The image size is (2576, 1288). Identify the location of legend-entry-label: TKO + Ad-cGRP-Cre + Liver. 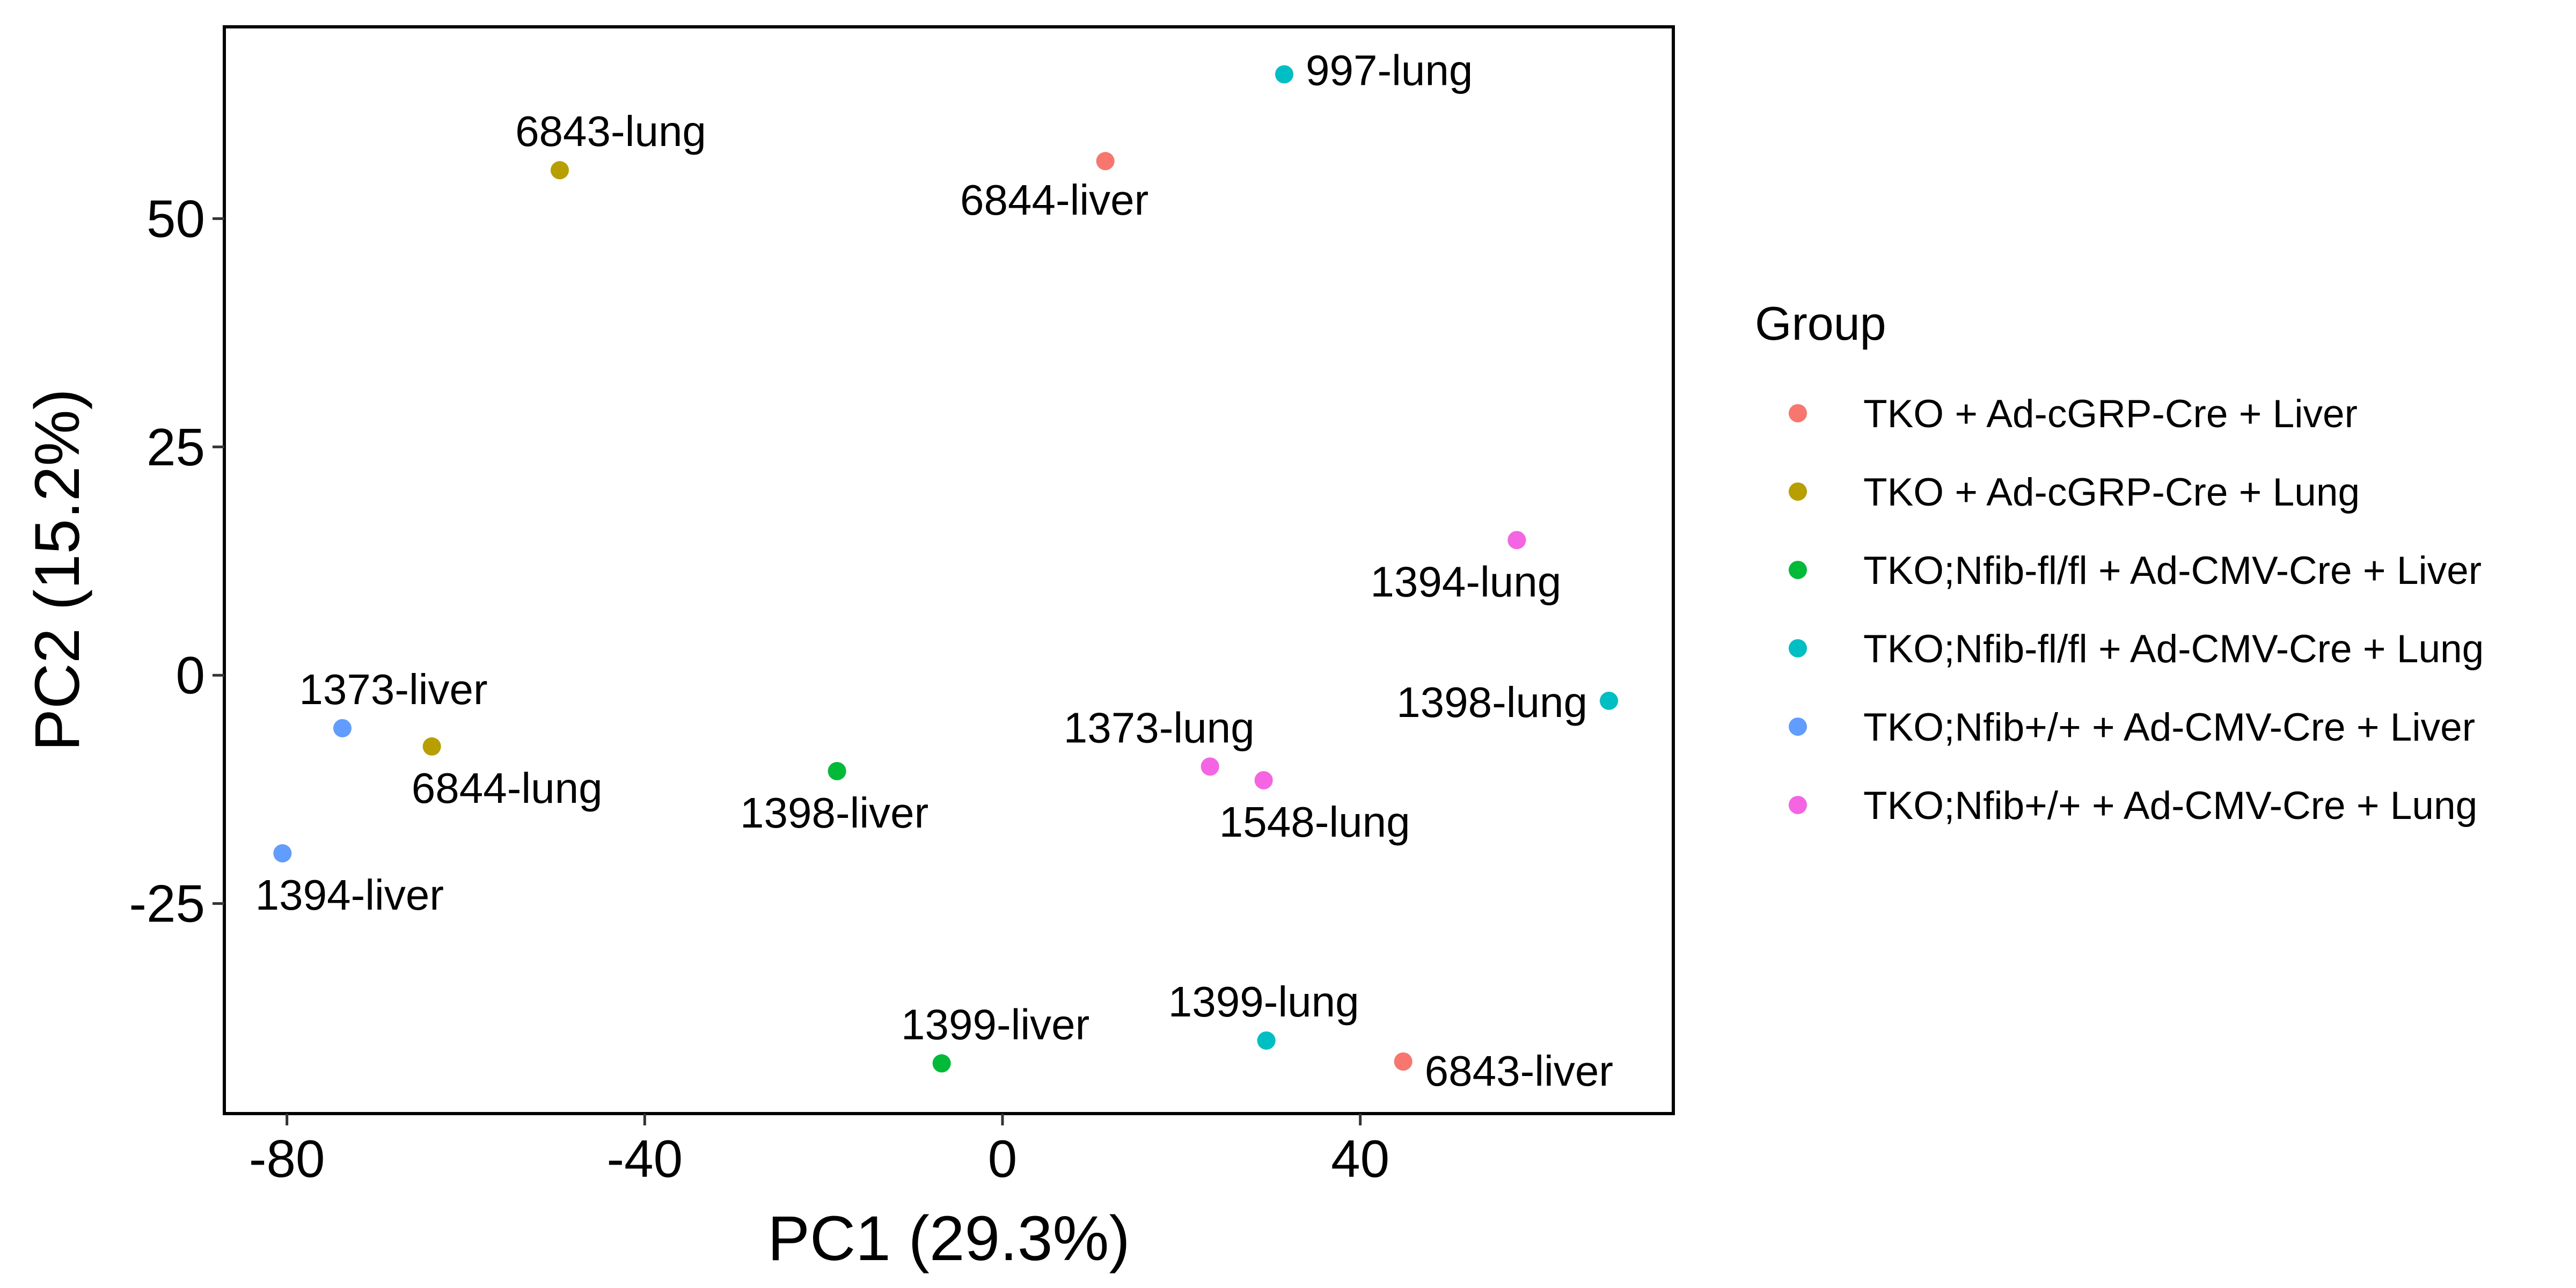
(2110, 414).